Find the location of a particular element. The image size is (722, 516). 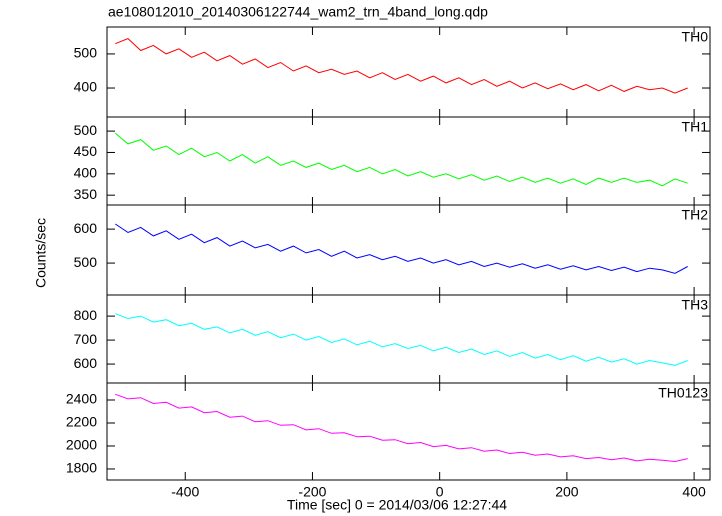

y-tick-label: 800 is located at coordinates (86, 315).